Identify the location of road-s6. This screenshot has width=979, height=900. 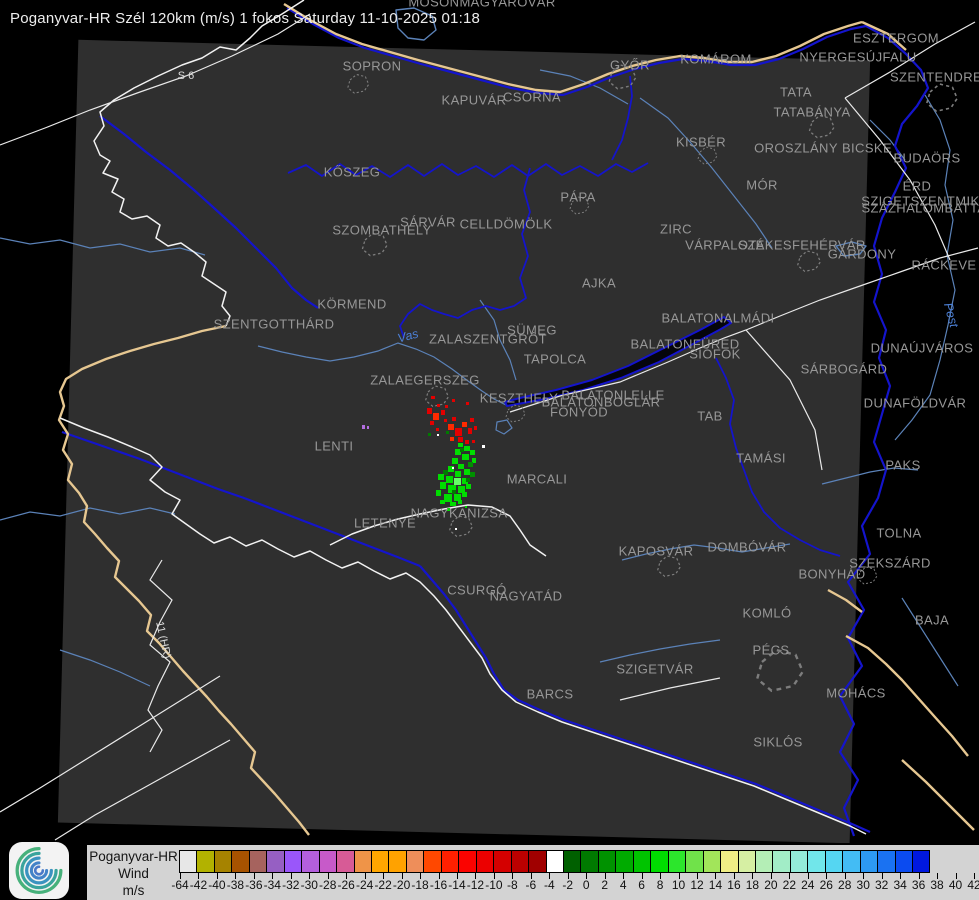
(155, 79).